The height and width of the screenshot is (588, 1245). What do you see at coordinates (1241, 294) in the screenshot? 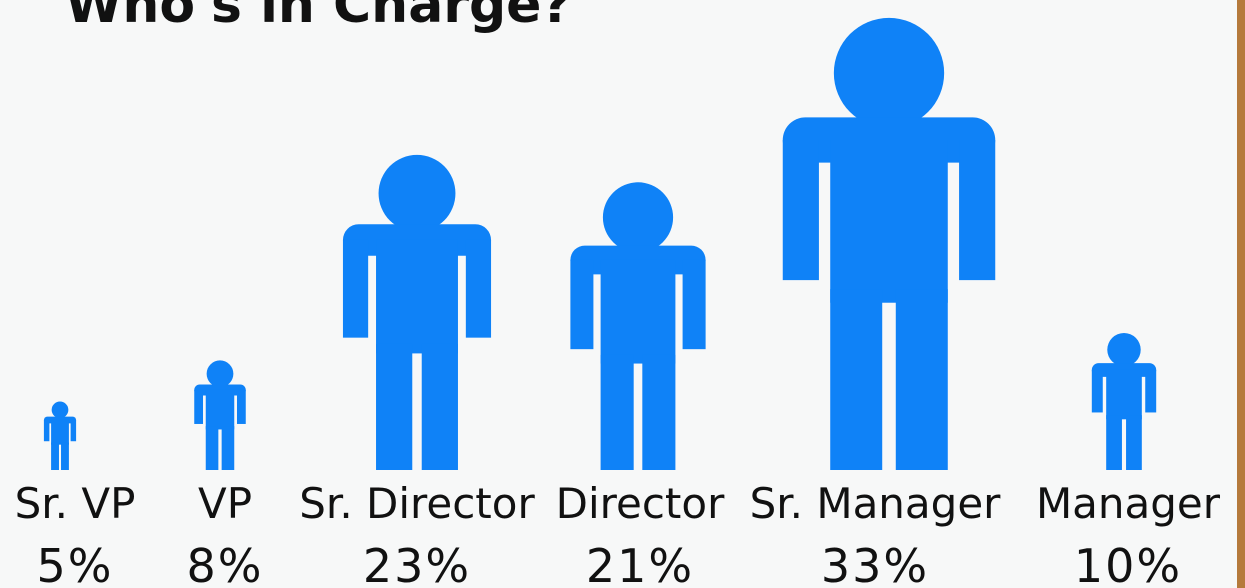
I see `edge-strip` at bounding box center [1241, 294].